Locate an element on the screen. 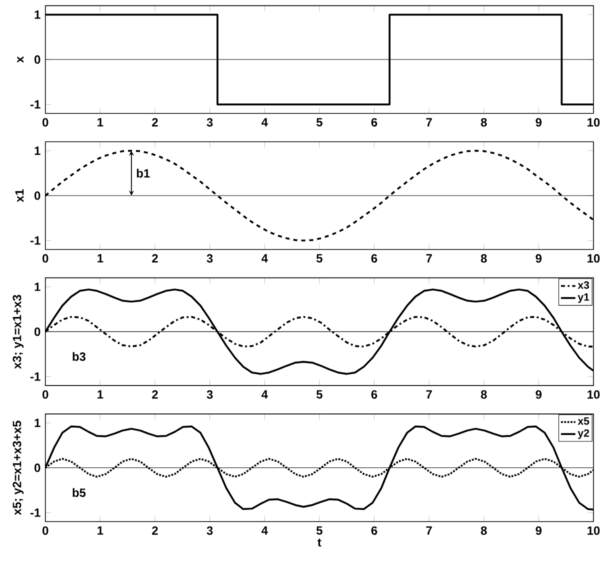 The width and height of the screenshot is (612, 588). legend-label: x5 is located at coordinates (584, 421).